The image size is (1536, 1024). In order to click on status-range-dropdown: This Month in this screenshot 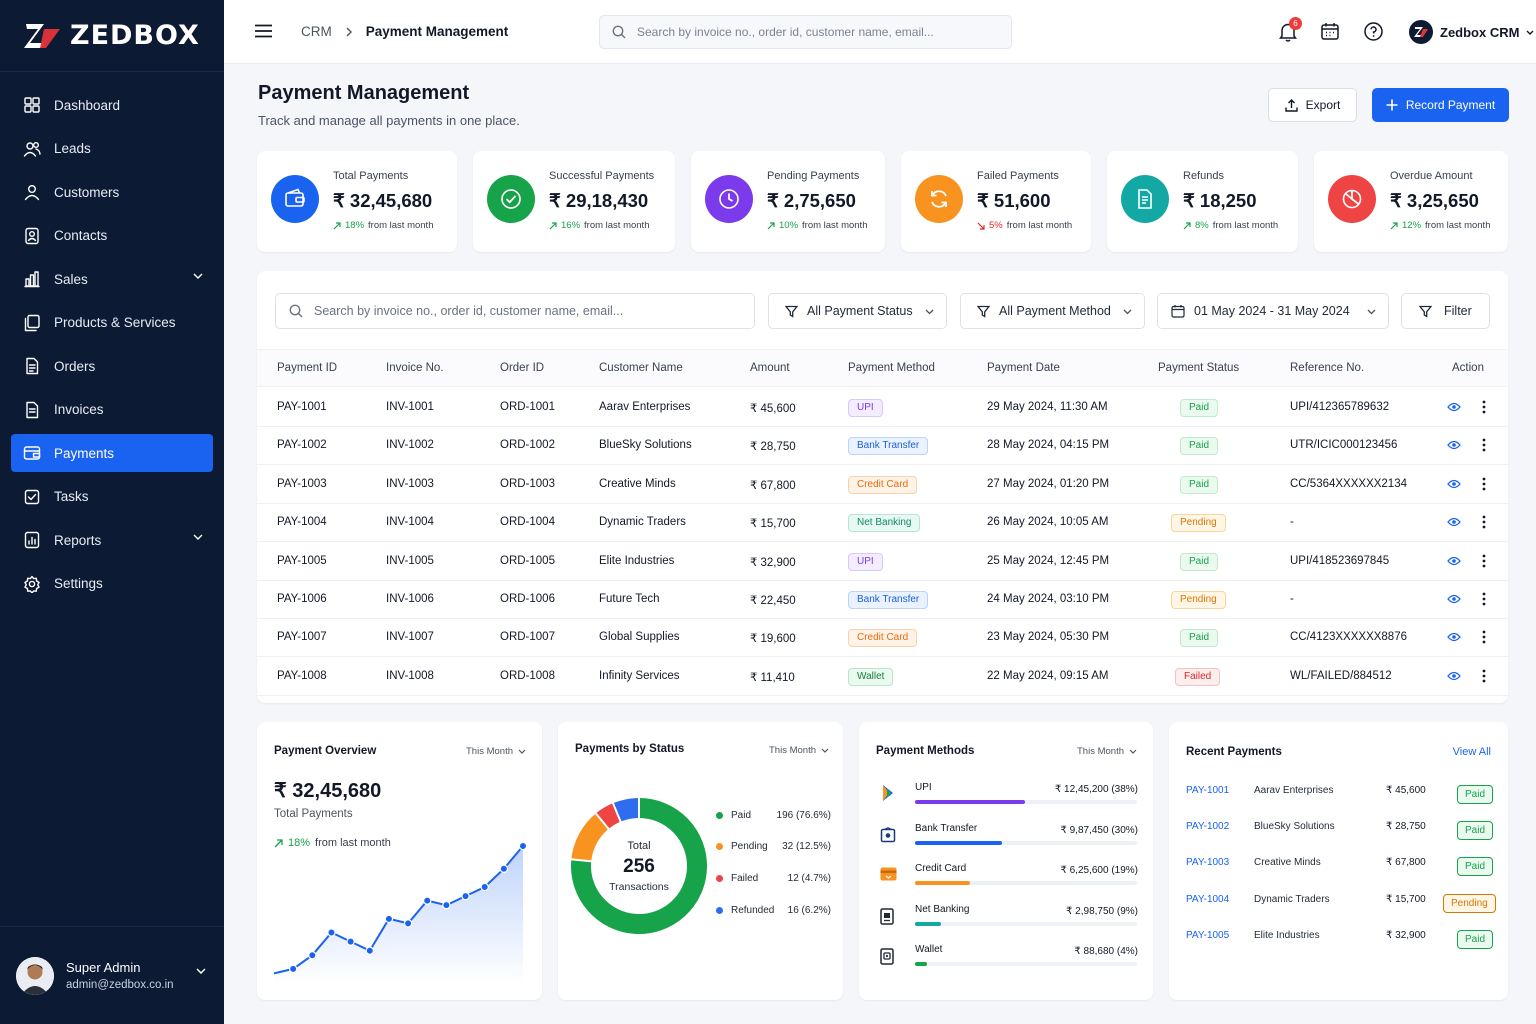, I will do `click(799, 750)`.